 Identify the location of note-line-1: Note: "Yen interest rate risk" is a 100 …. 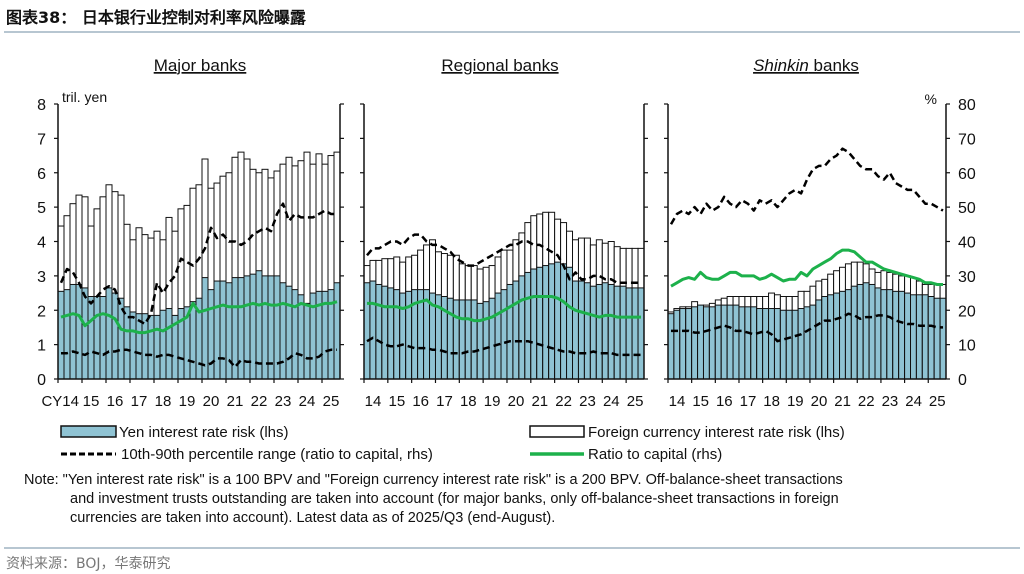
(433, 480).